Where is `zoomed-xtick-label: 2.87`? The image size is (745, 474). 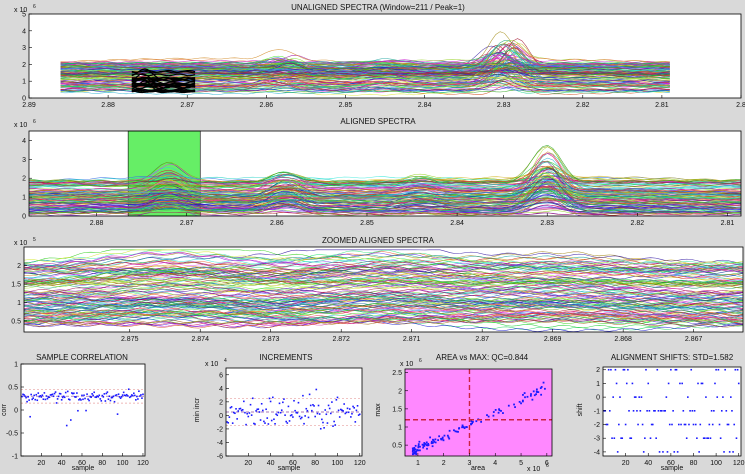
zoomed-xtick-label: 2.87 is located at coordinates (482, 339).